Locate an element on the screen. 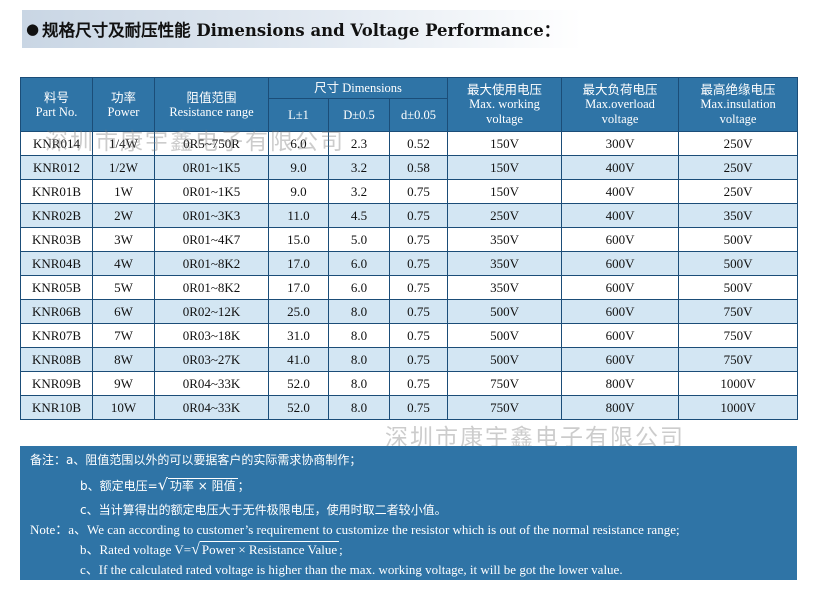  cell-power: 1/2W is located at coordinates (123, 167).